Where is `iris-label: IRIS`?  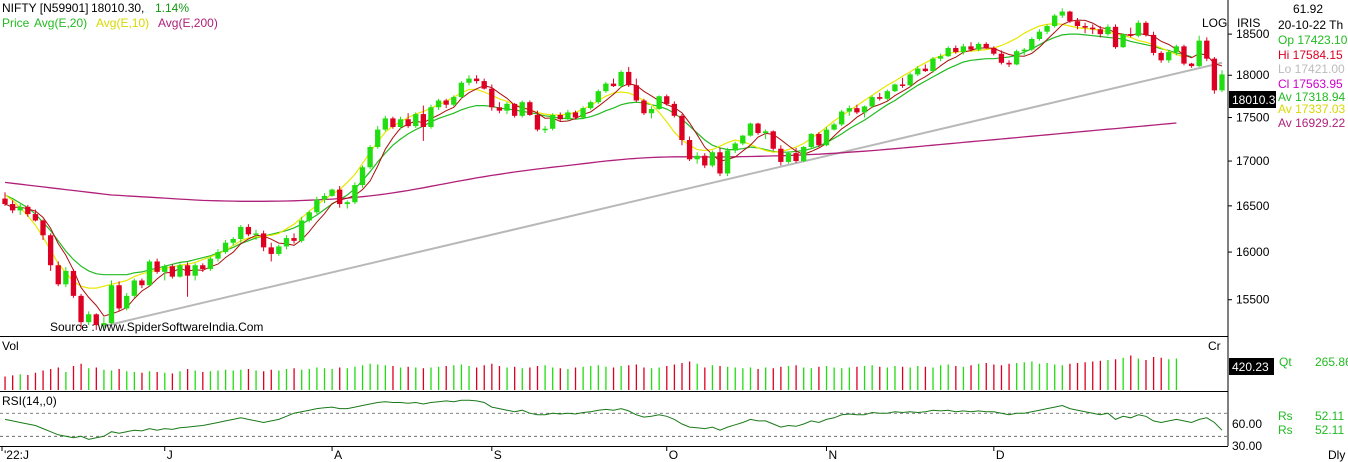 iris-label: IRIS is located at coordinates (1248, 23).